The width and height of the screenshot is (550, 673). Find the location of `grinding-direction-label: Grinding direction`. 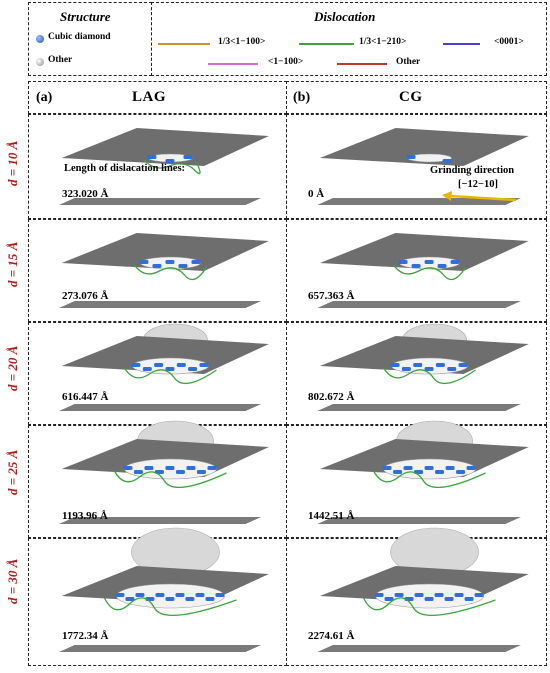

grinding-direction-label: Grinding direction is located at coordinates (472, 170).